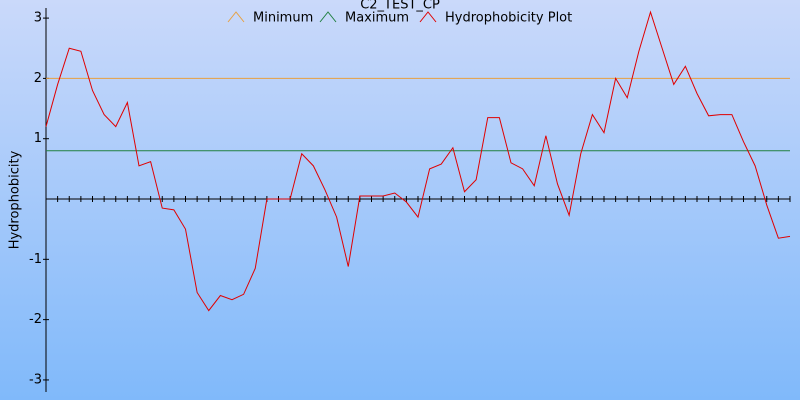 The width and height of the screenshot is (800, 400). What do you see at coordinates (377, 18) in the screenshot?
I see `legend-label: Maximum` at bounding box center [377, 18].